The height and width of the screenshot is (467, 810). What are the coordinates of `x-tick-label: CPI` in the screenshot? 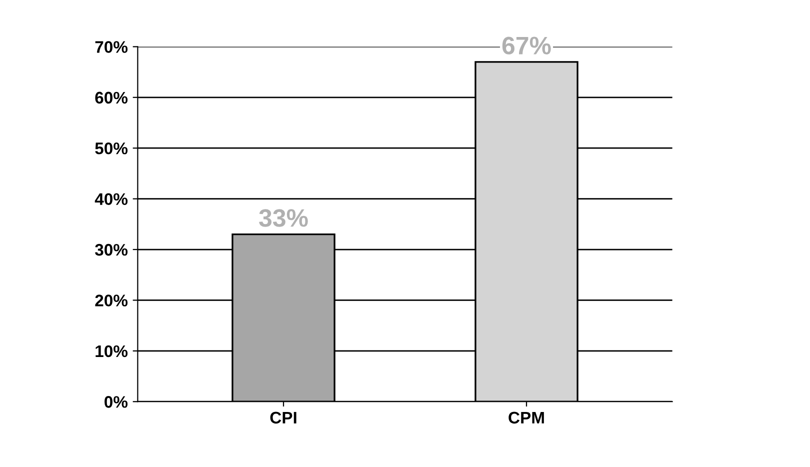 It's located at (283, 418).